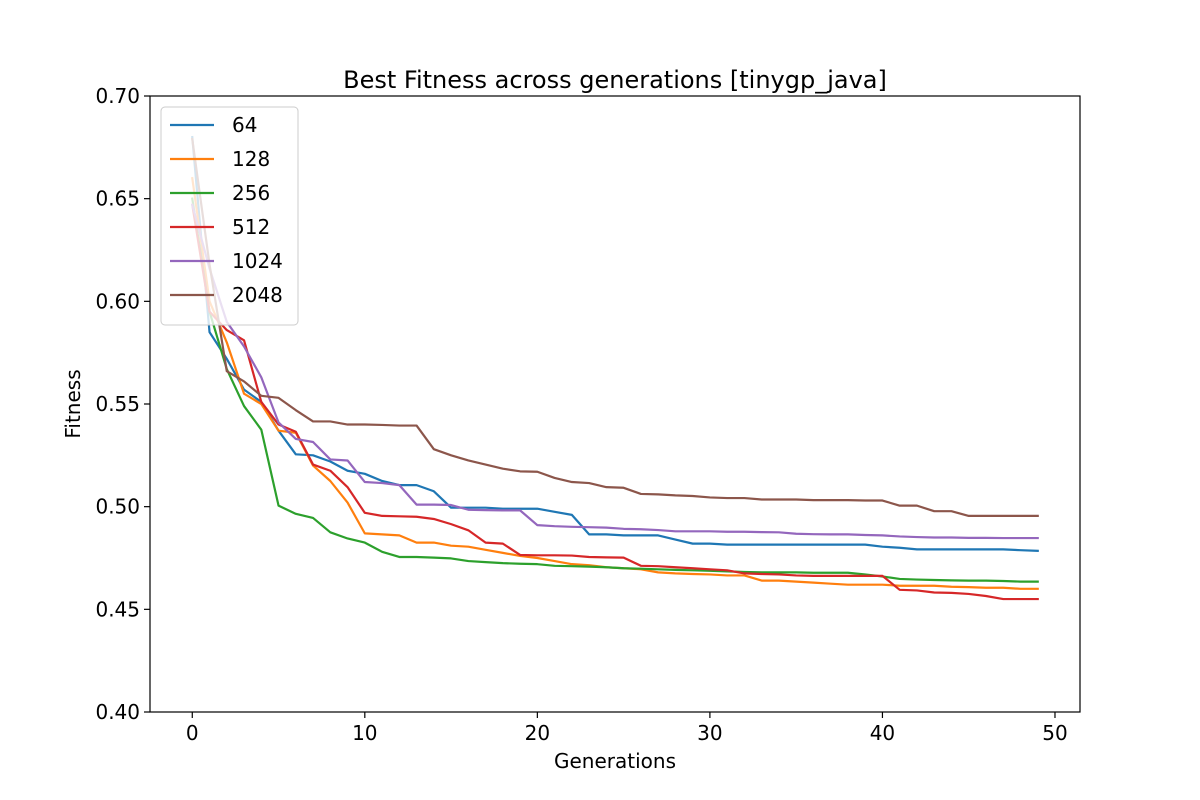  I want to click on x-axis-label: Generations, so click(615, 761).